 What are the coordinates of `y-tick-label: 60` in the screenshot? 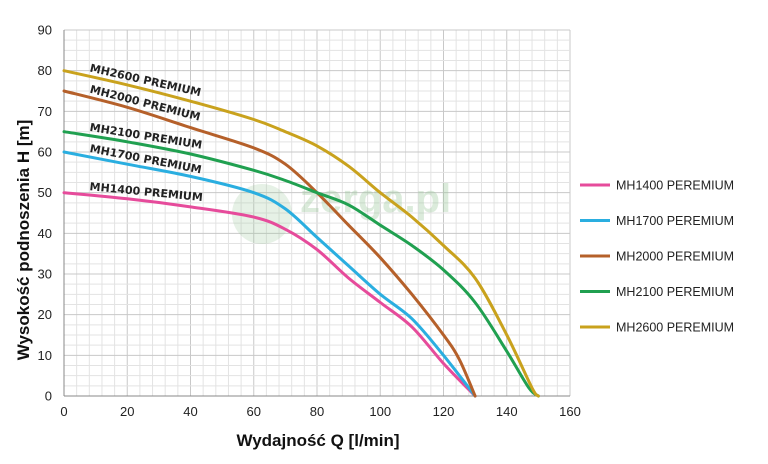 It's located at (45, 152).